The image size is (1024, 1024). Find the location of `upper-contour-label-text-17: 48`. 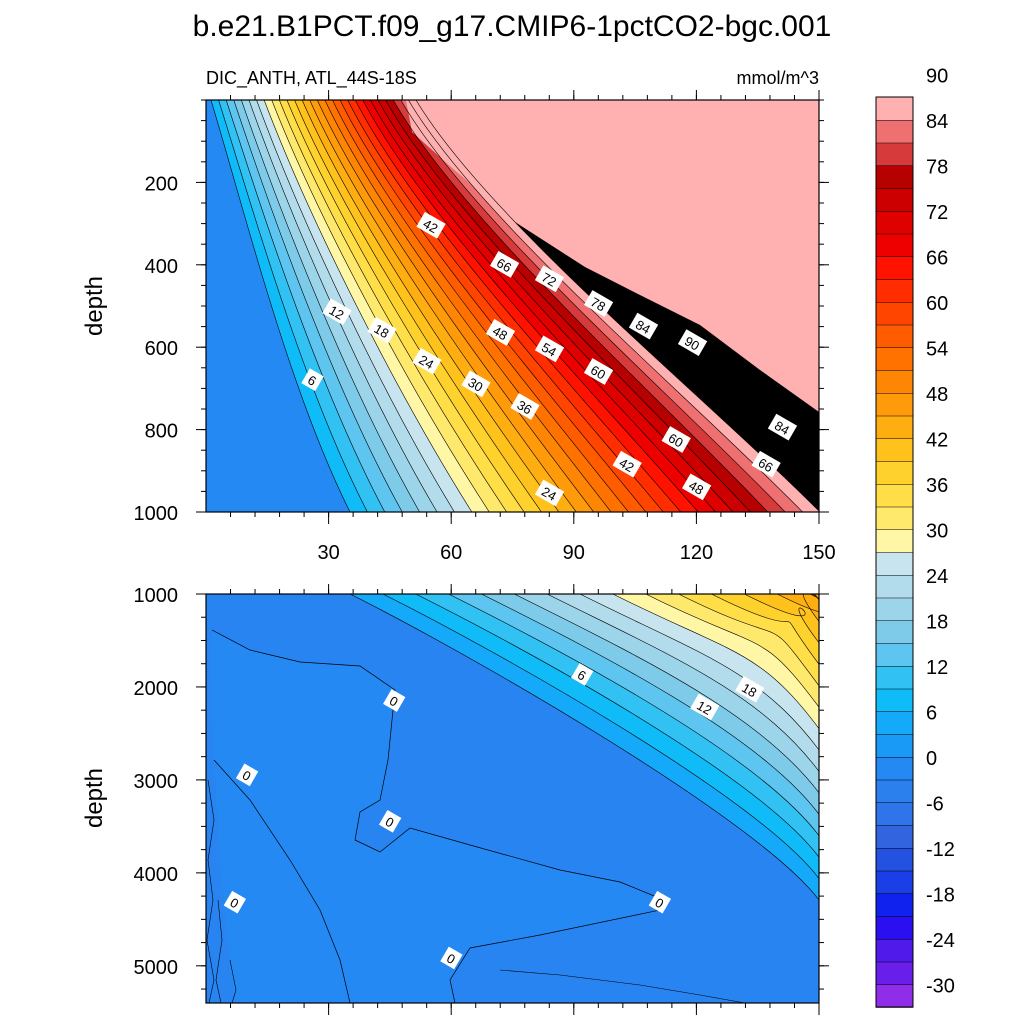

upper-contour-label-text-17: 48 is located at coordinates (696, 488).